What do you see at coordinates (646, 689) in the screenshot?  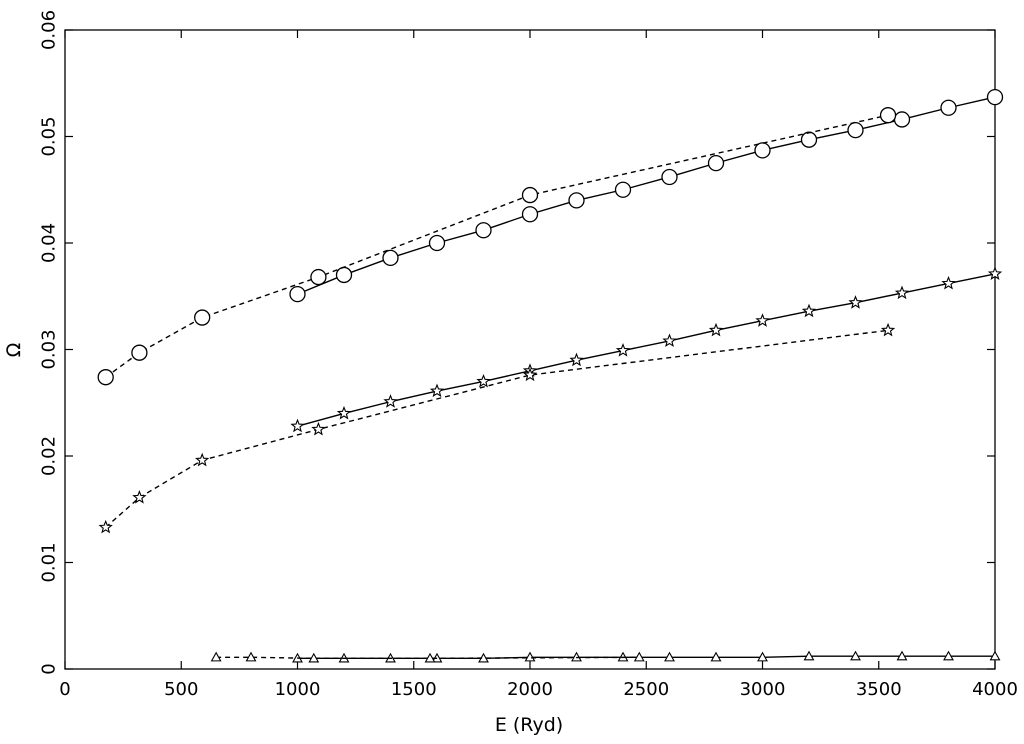 I see `x-tick-label: 2500` at bounding box center [646, 689].